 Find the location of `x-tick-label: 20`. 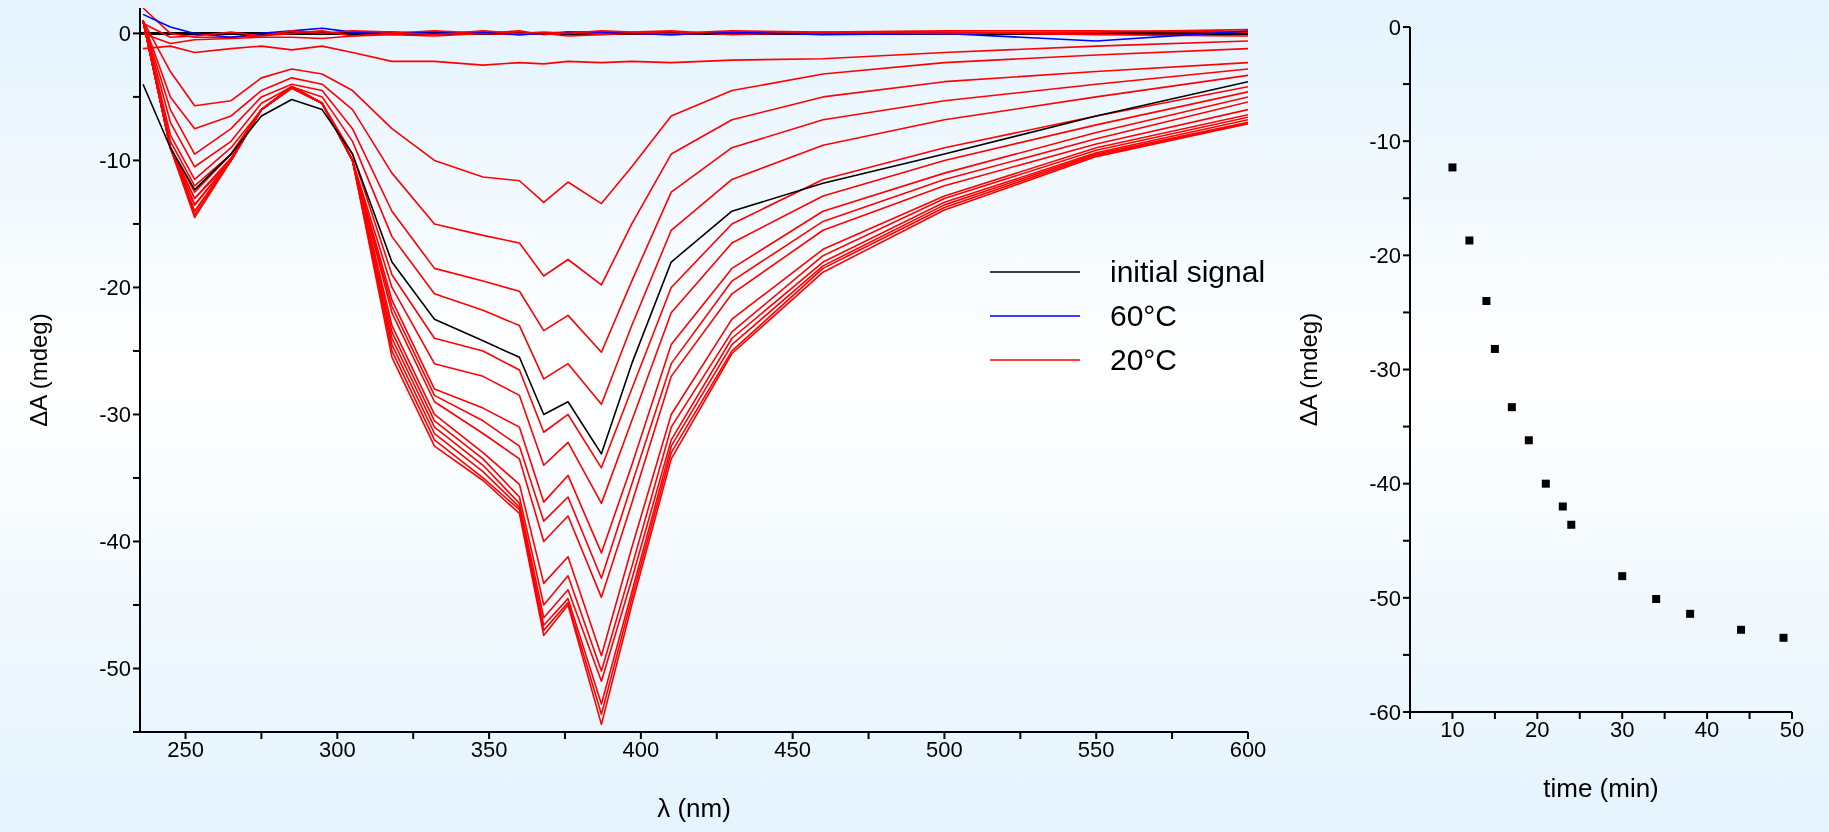

x-tick-label: 20 is located at coordinates (1537, 729).